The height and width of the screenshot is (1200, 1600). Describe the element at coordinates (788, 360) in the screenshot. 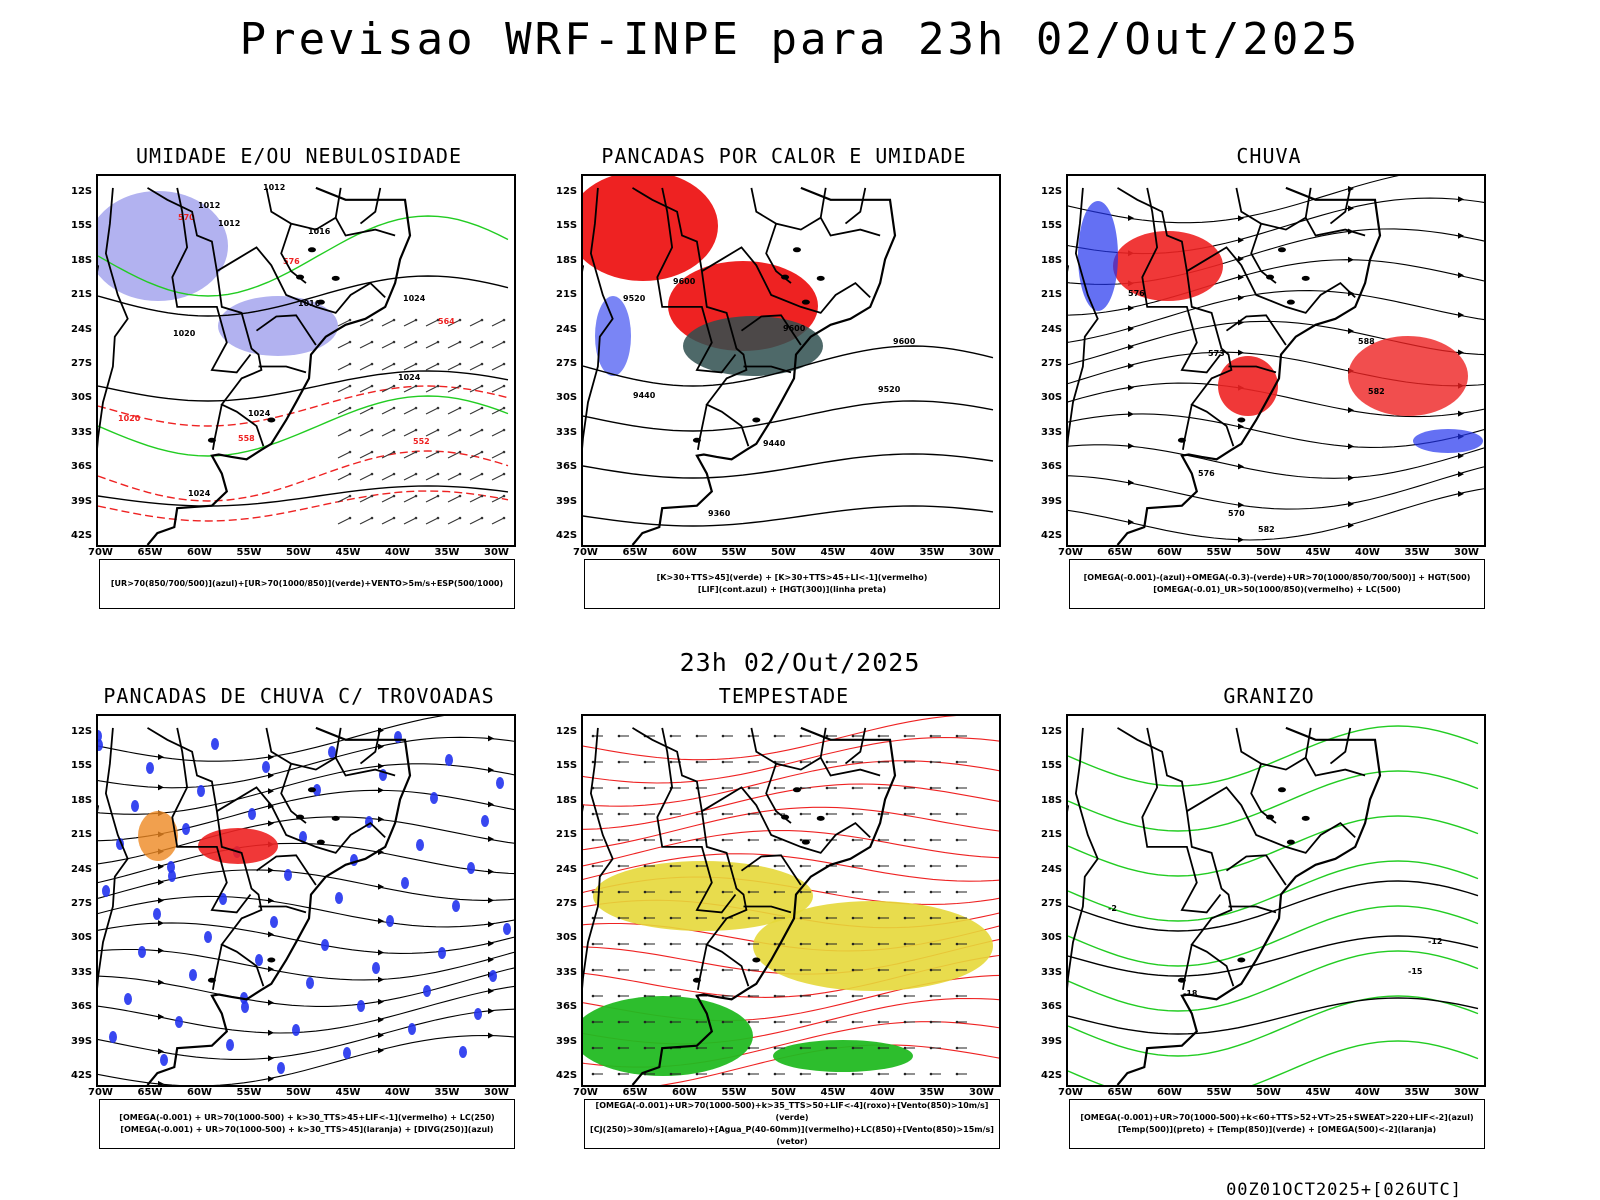

I see `map-svg: 9600 9520 9600 9520 9440 9440 9360 9600` at that location.